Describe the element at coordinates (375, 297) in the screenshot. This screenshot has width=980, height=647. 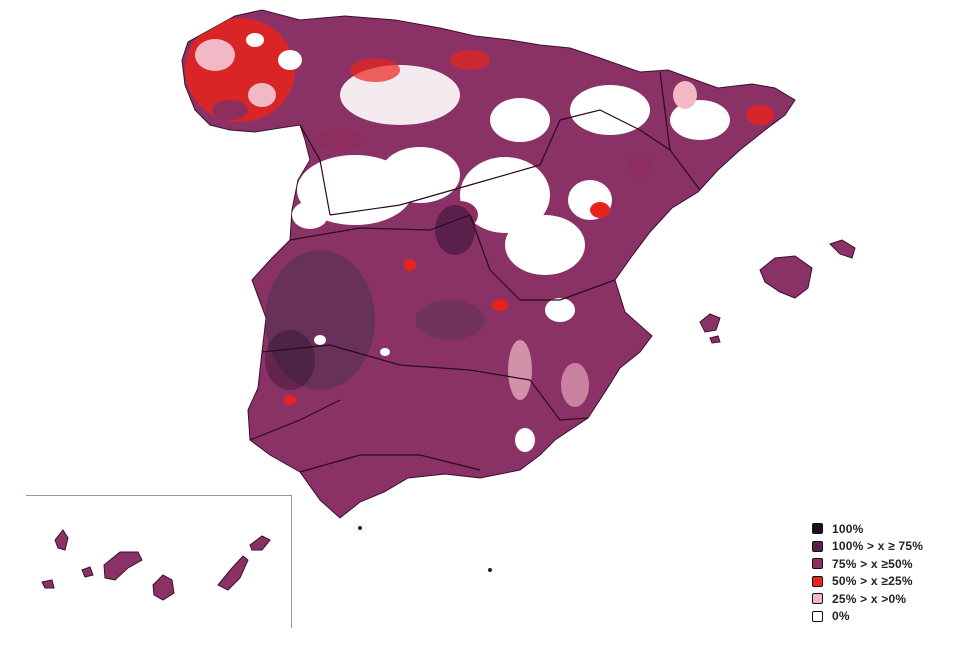
I see `region-west-dark` at that location.